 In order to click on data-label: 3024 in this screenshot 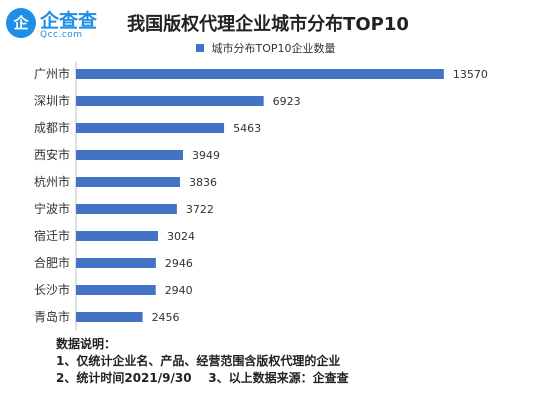, I will do `click(181, 236)`.